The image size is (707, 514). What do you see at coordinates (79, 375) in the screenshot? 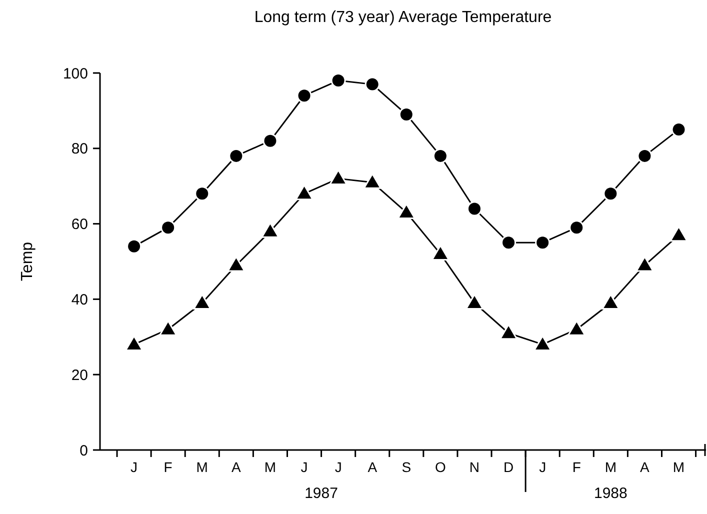
I see `y-tick-label: 20` at bounding box center [79, 375].